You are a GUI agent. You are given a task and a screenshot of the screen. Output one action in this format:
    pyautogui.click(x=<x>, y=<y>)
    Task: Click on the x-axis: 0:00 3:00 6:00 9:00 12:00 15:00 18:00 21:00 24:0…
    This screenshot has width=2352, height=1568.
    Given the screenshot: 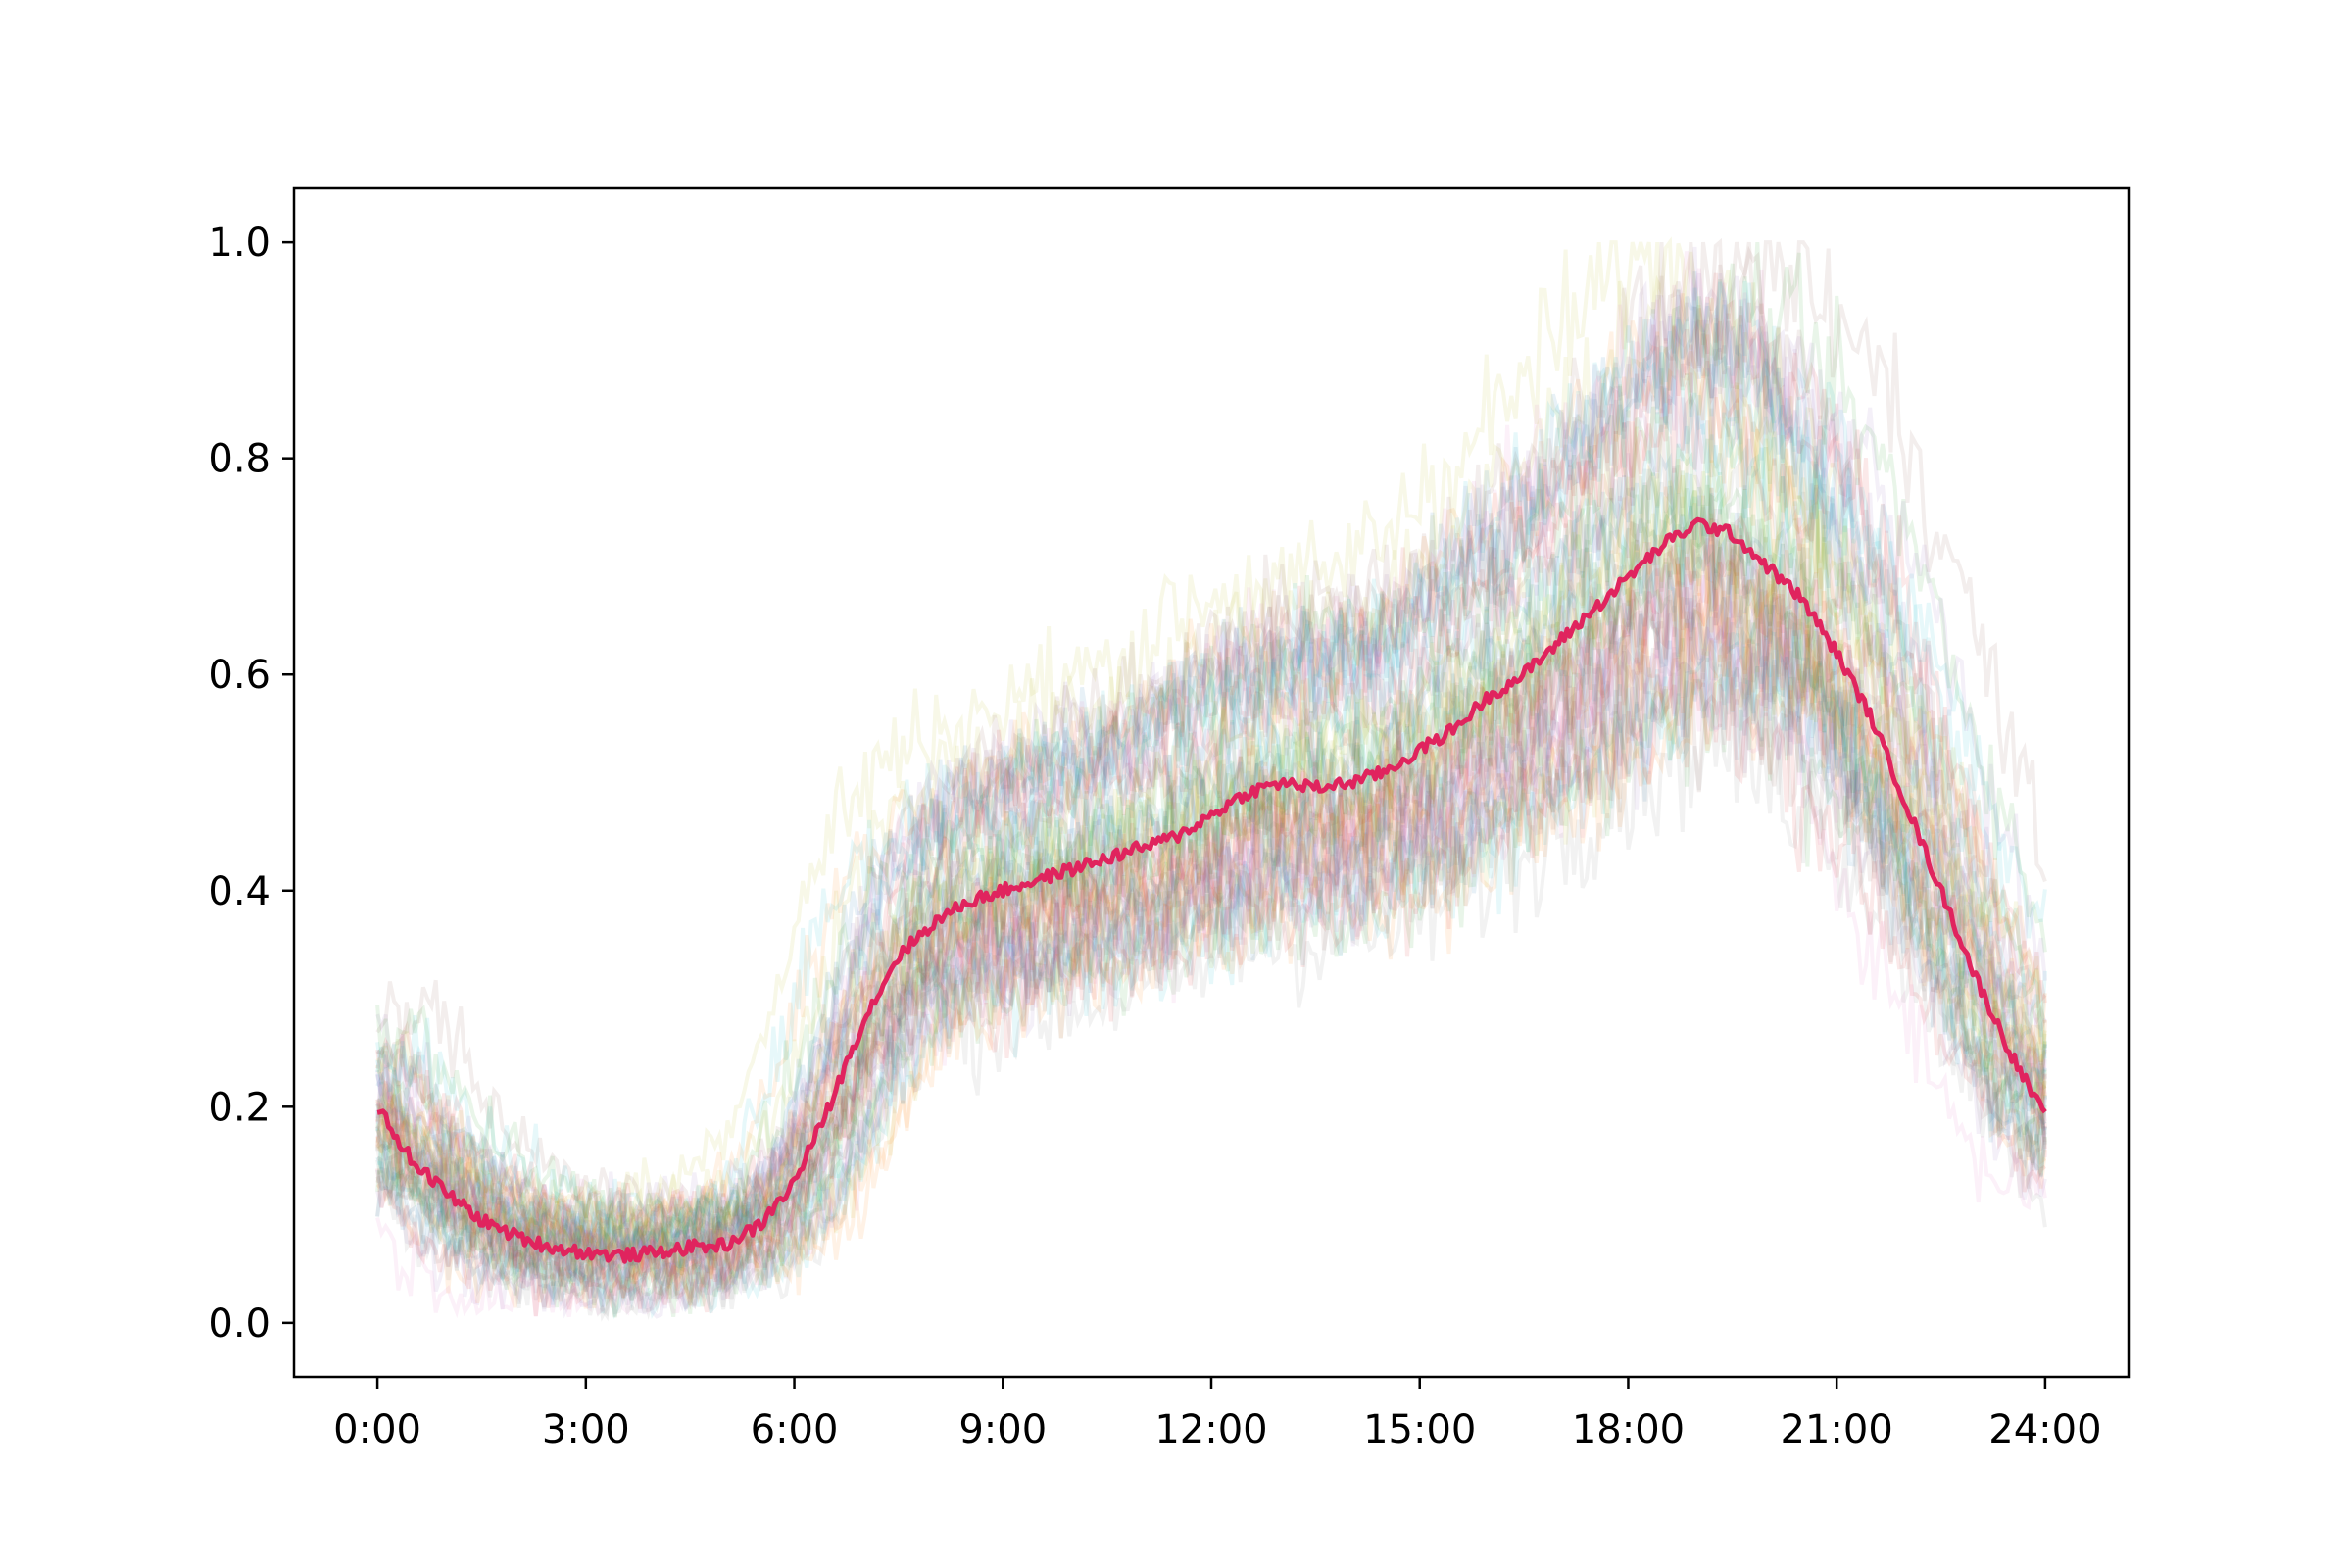 What is the action you would take?
    pyautogui.click(x=1217, y=1415)
    